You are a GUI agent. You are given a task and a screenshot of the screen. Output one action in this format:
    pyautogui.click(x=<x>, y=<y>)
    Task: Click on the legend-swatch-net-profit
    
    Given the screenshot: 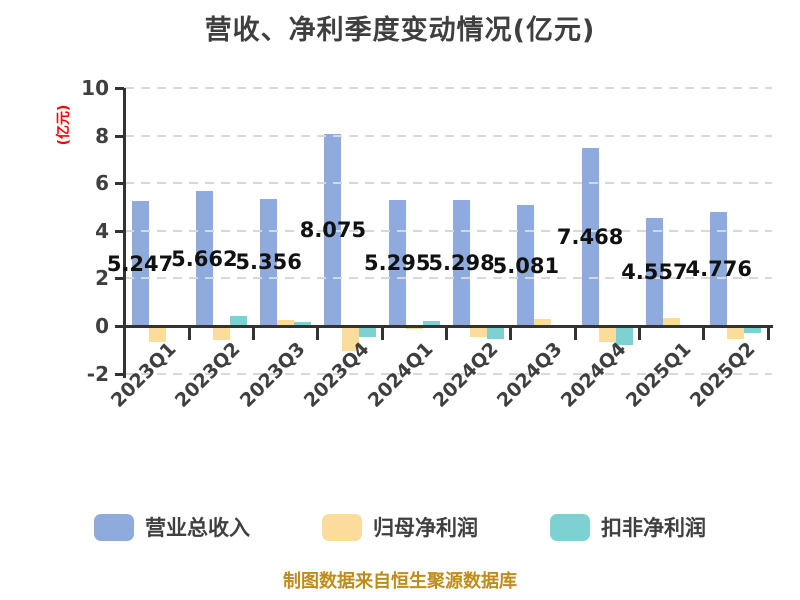 What is the action you would take?
    pyautogui.click(x=342, y=527)
    